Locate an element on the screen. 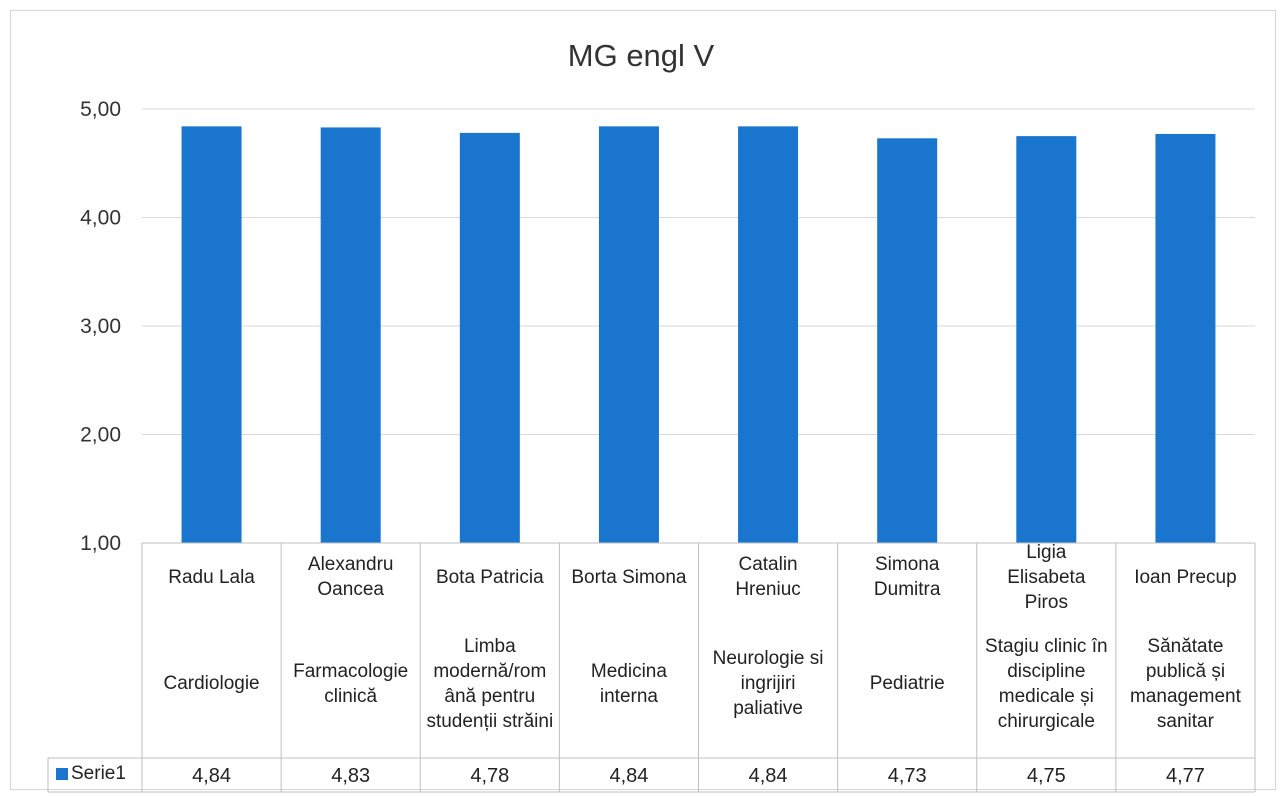 The height and width of the screenshot is (796, 1282). category-department: Medicina interna is located at coordinates (628, 683).